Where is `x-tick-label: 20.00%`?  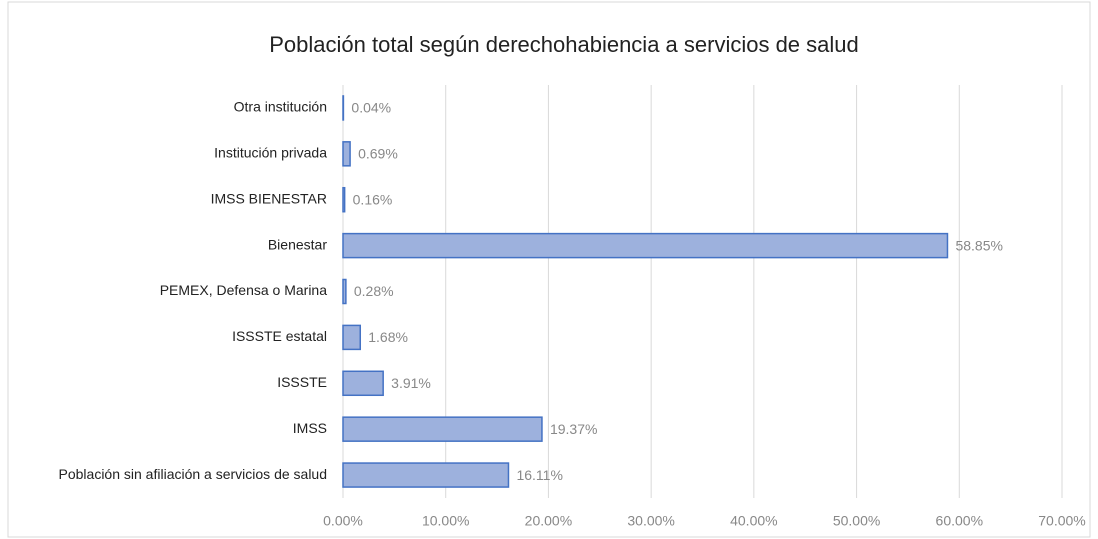 x-tick-label: 20.00% is located at coordinates (548, 521).